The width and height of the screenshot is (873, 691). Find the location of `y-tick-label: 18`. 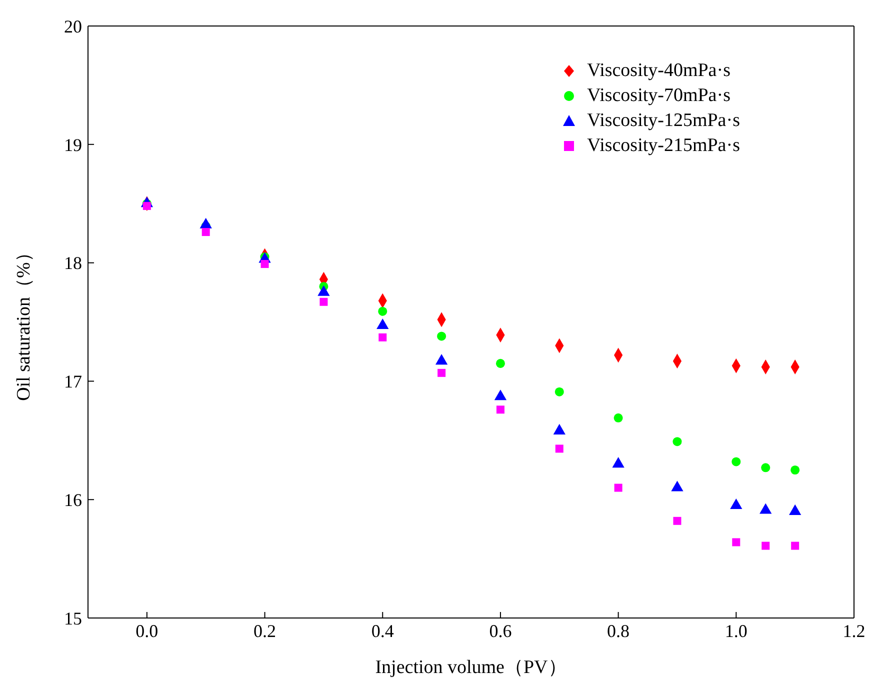

y-tick-label: 18 is located at coordinates (73, 263).